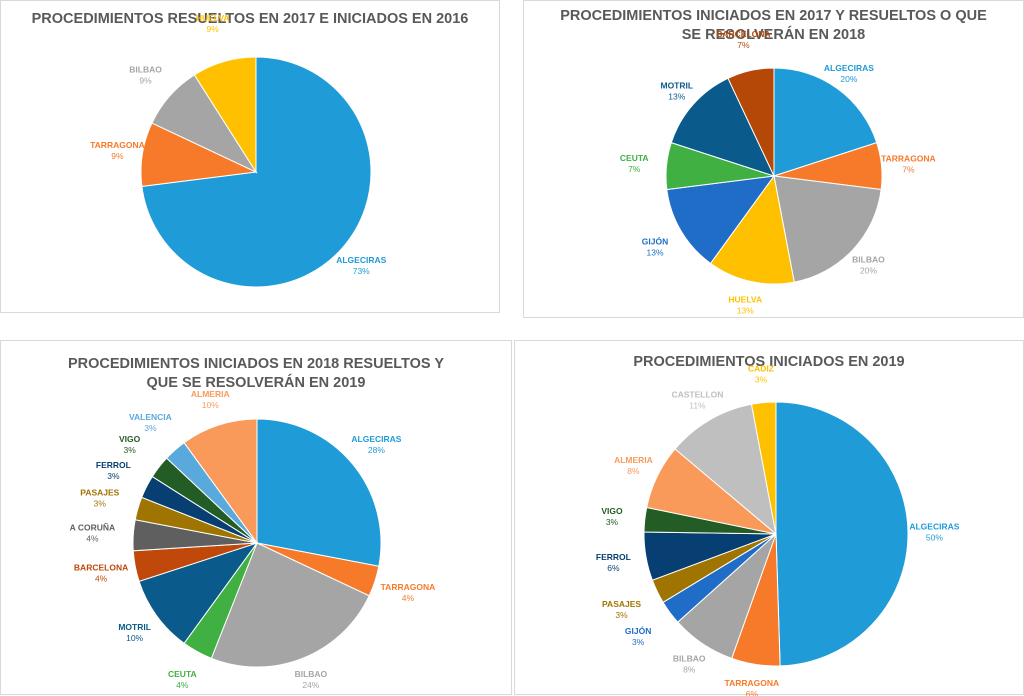  I want to click on pie-slice-barcelona, so click(751, 122).